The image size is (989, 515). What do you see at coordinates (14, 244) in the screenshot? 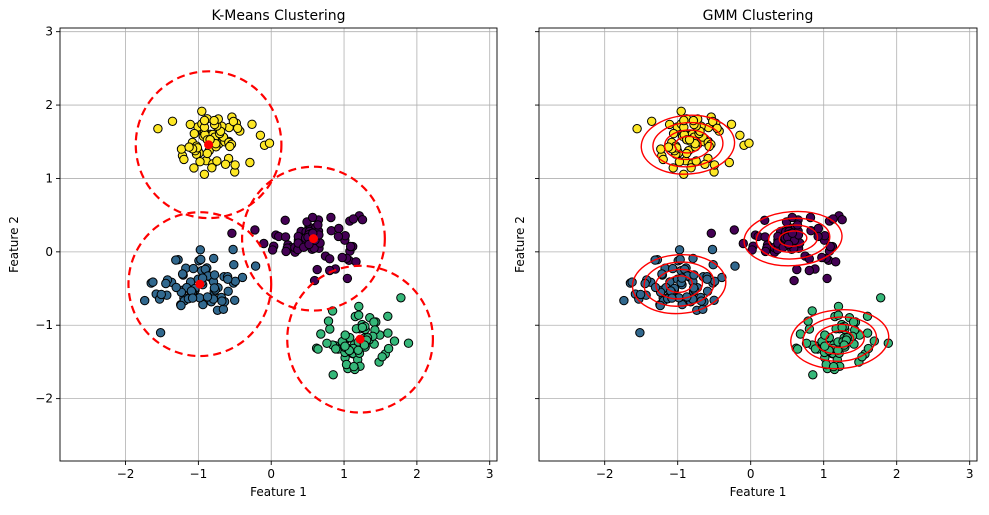
I see `kmeans-ylabel: Feature 2` at bounding box center [14, 244].